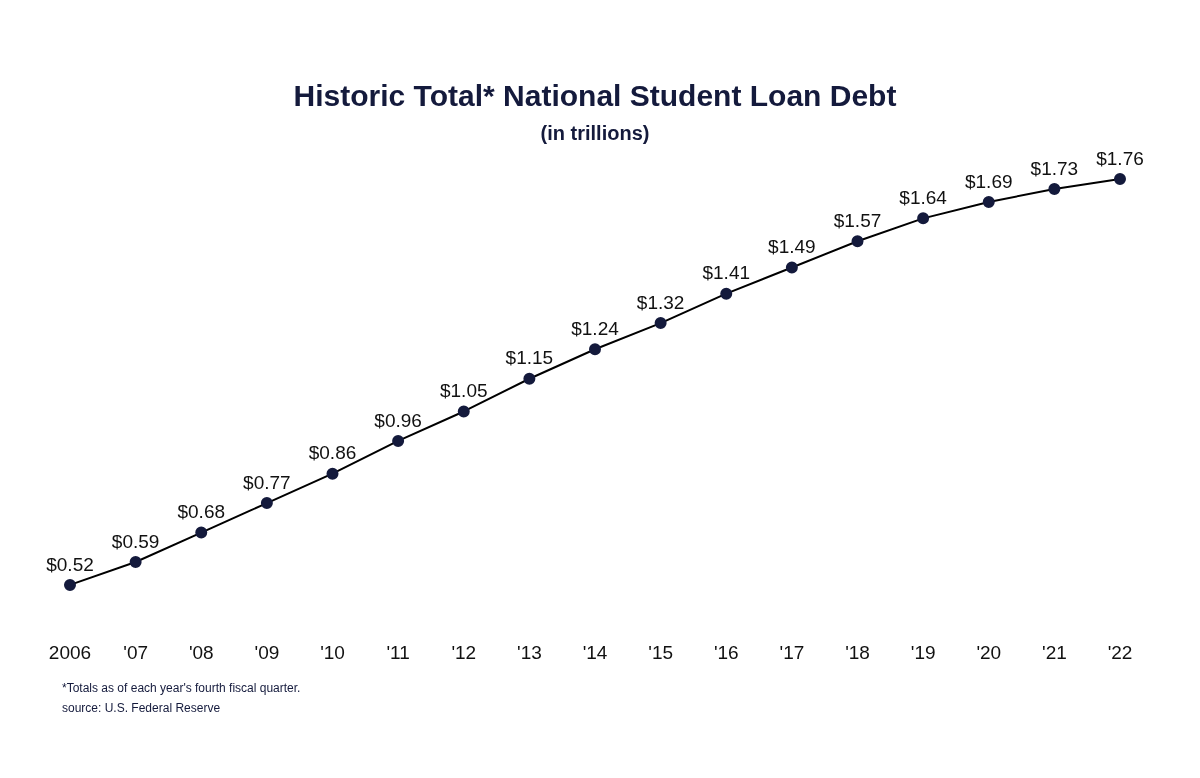 The image size is (1200, 778). What do you see at coordinates (181, 688) in the screenshot?
I see `text: *Totals as of each year's fourth fiscal quarter.` at bounding box center [181, 688].